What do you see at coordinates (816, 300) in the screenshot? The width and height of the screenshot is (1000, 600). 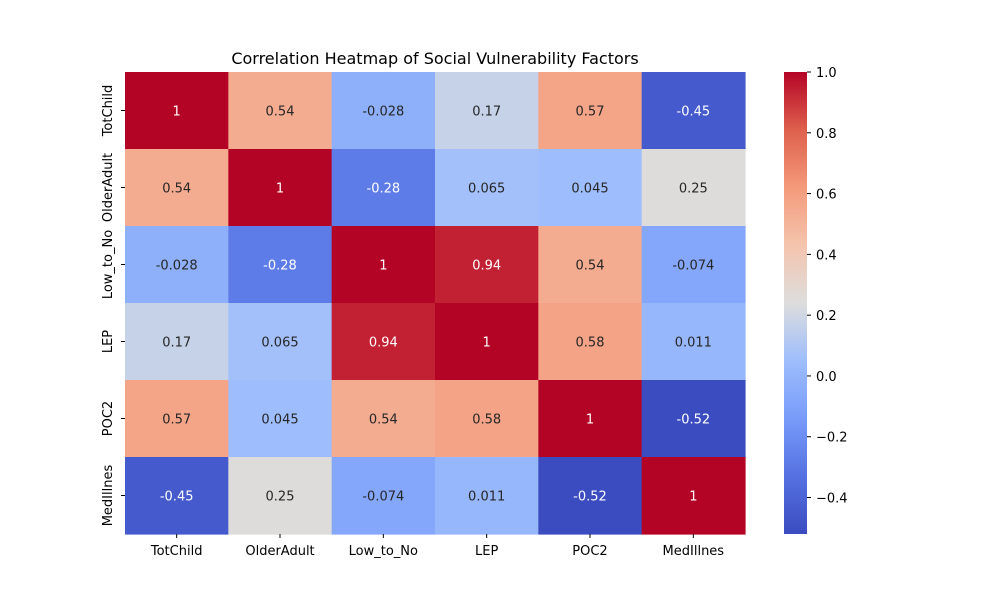 I see `colorbar: 1.0 0.8 0.6 0.4 0.2 0.0 −0.2 −0.4` at bounding box center [816, 300].